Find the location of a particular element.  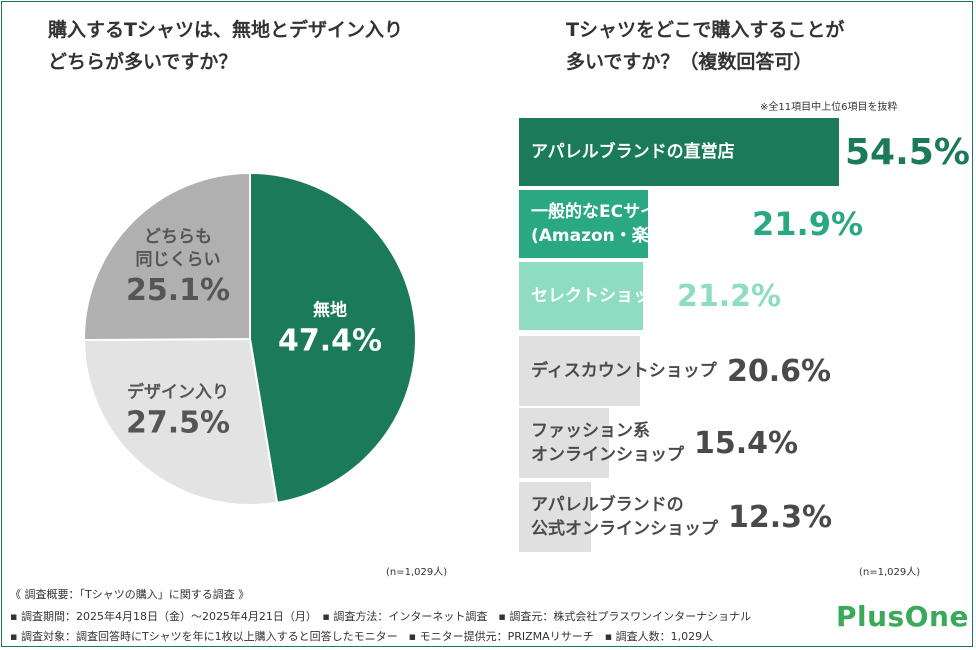

bar-category-label: 一般的なECサイト (Amazon・楽天市場など) is located at coordinates (636, 224).